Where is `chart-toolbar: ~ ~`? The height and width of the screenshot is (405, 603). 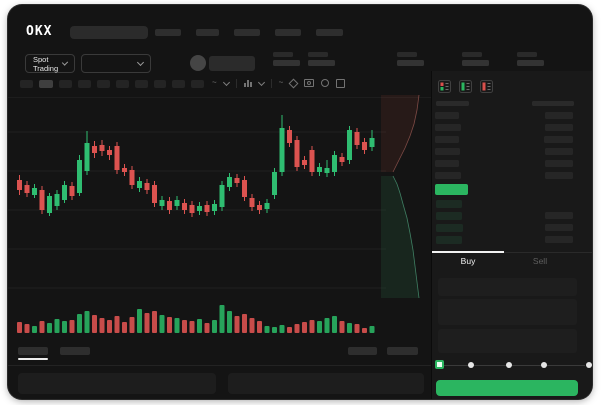 chart-toolbar: ~ ~ is located at coordinates (279, 83).